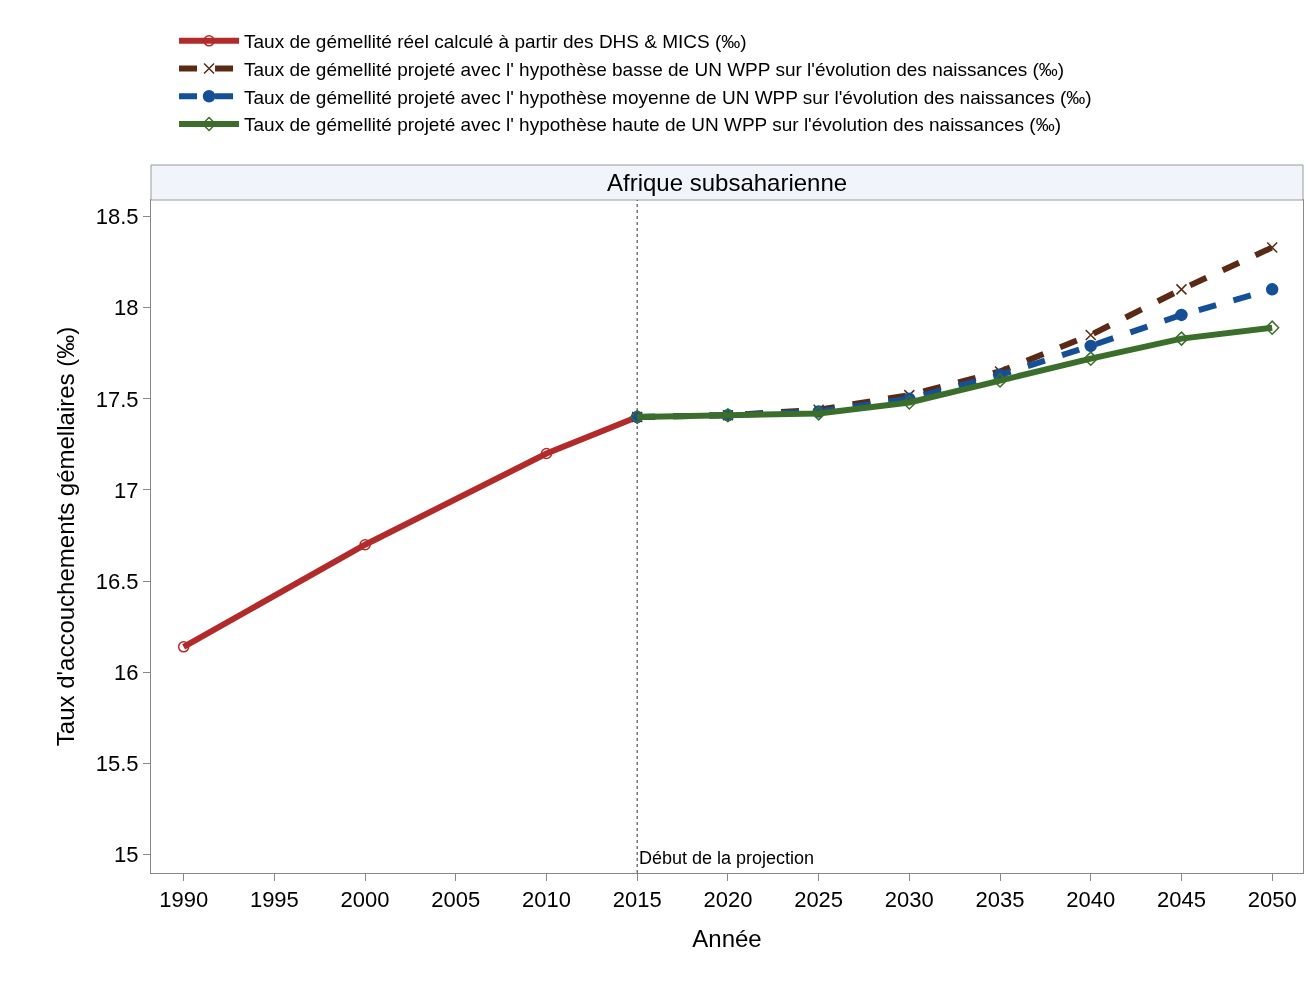  I want to click on chart-title: Afrique subsaharienne, so click(727, 182).